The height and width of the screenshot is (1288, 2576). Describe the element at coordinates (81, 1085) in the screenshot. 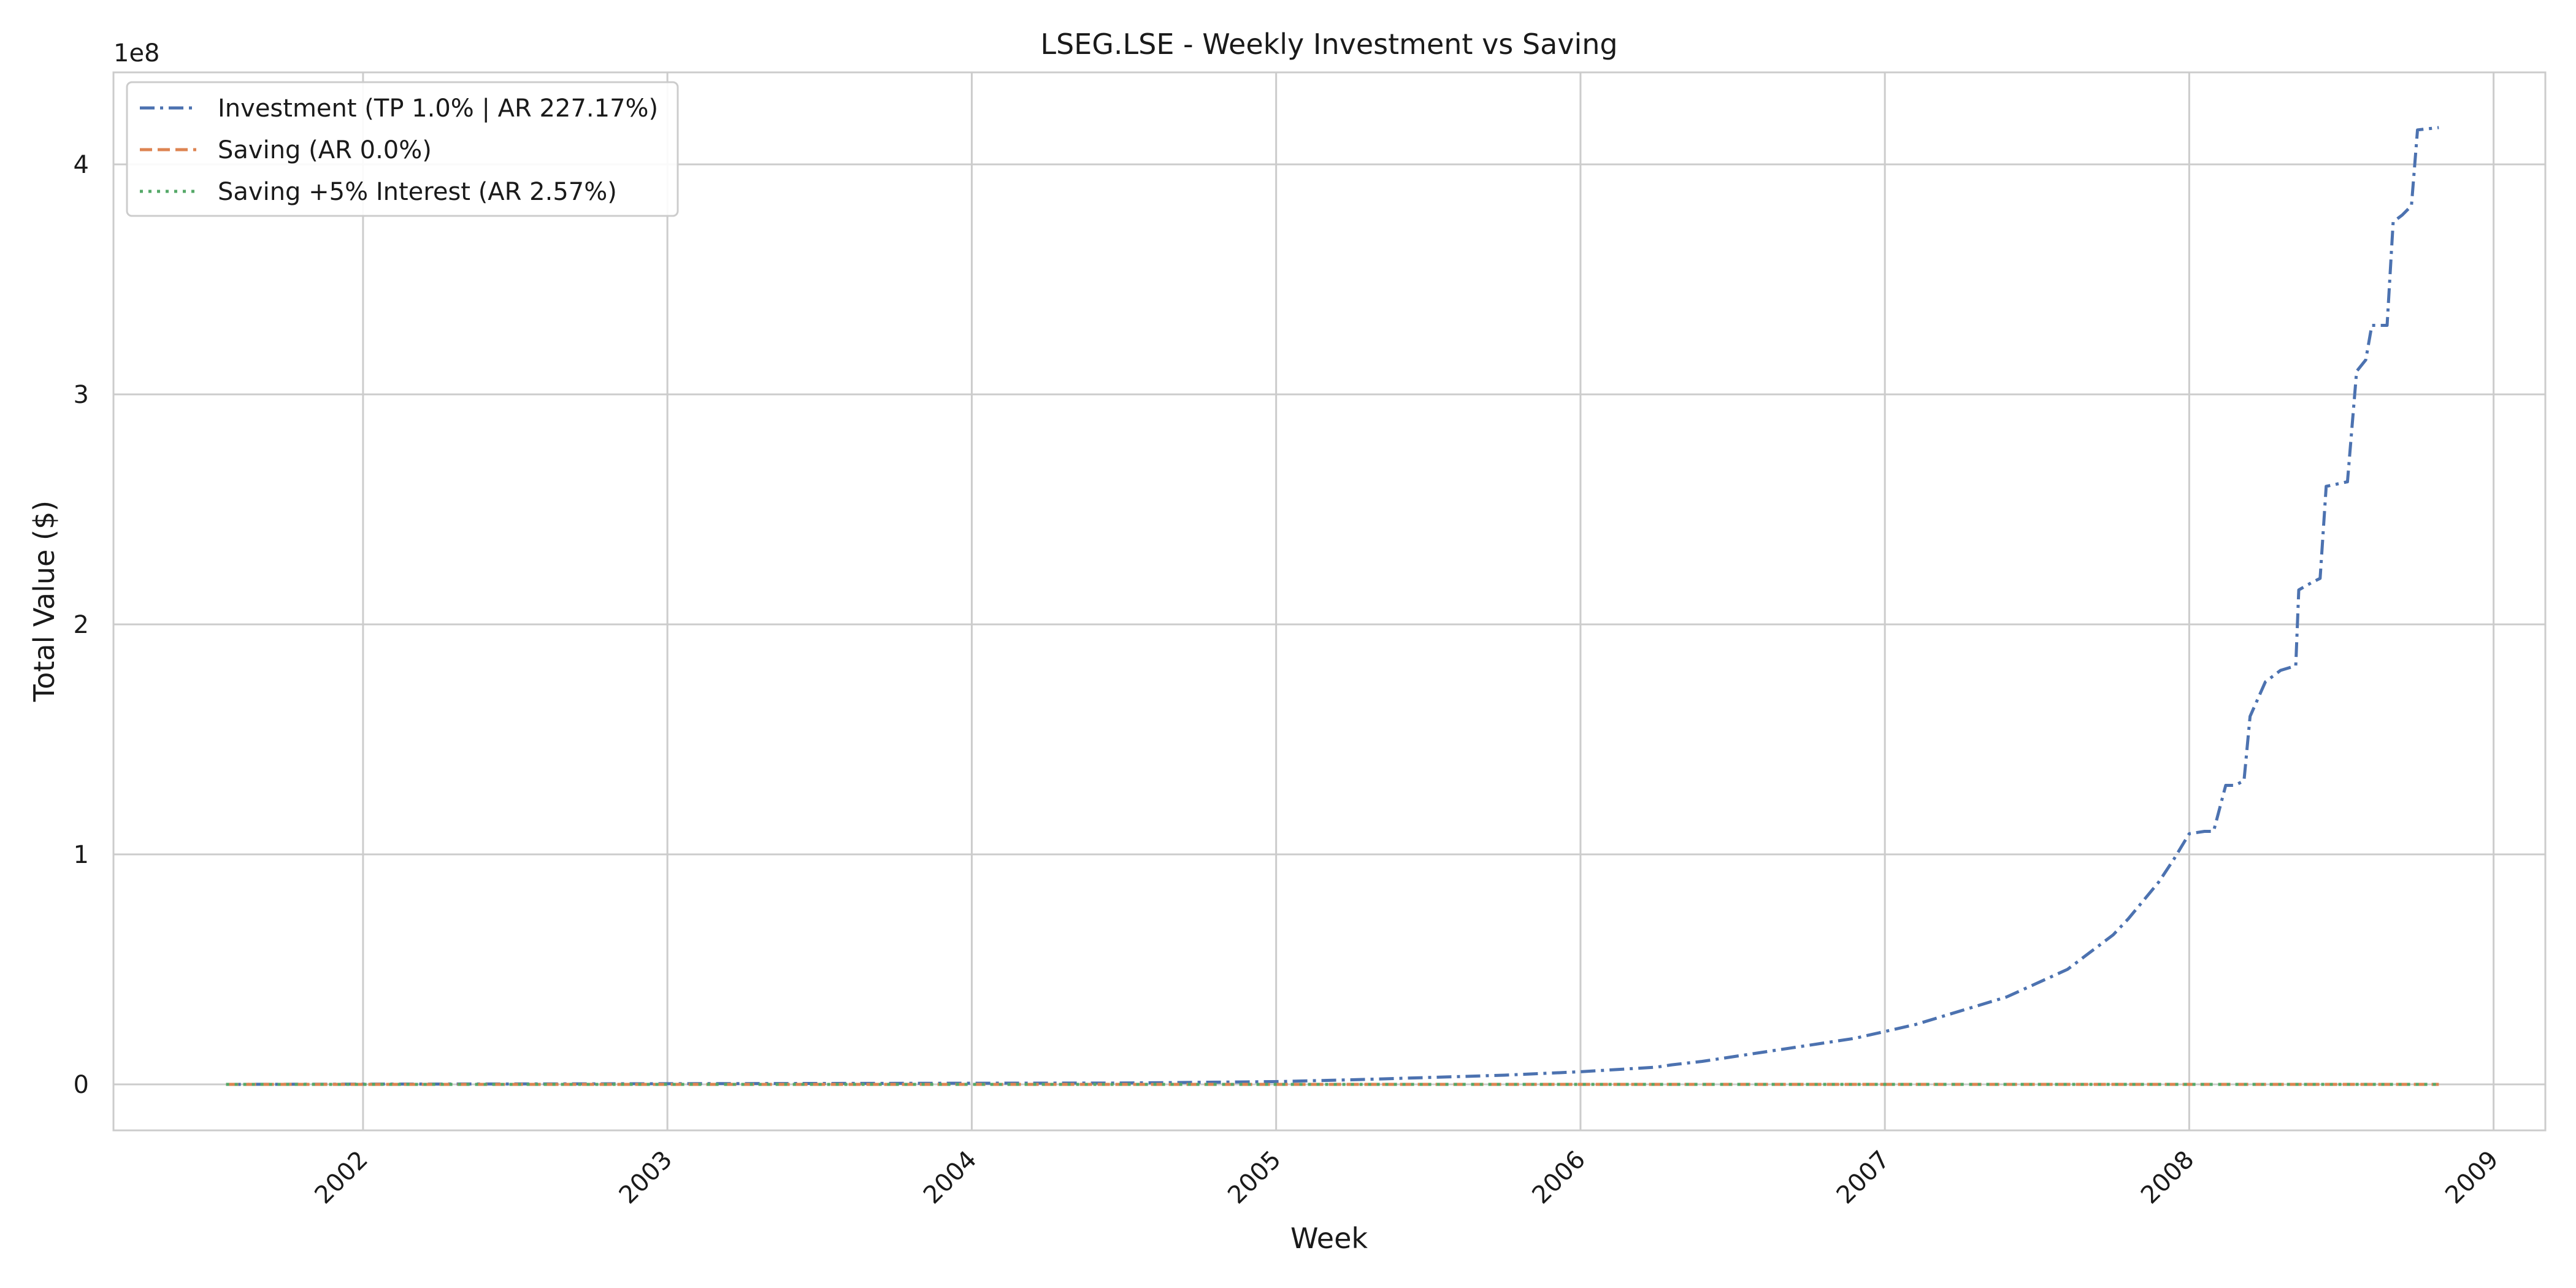

I see `y-tick-label: 0` at that location.